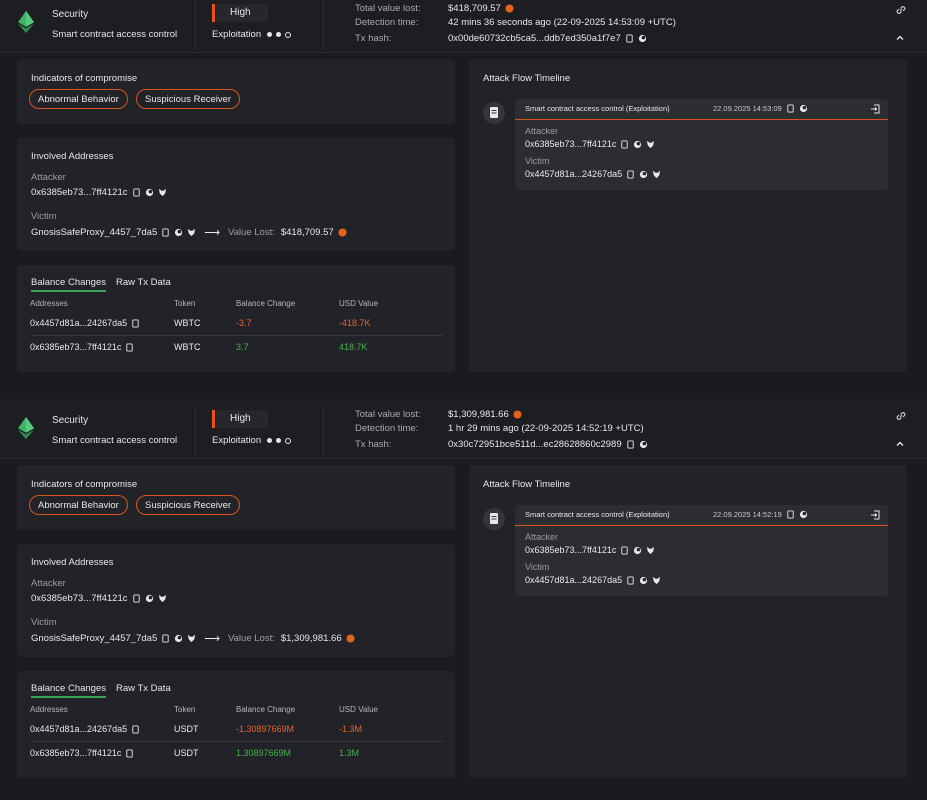 This screenshot has height=800, width=927. Describe the element at coordinates (212, 233) in the screenshot. I see `arrow-right-icon: ⟶` at that location.